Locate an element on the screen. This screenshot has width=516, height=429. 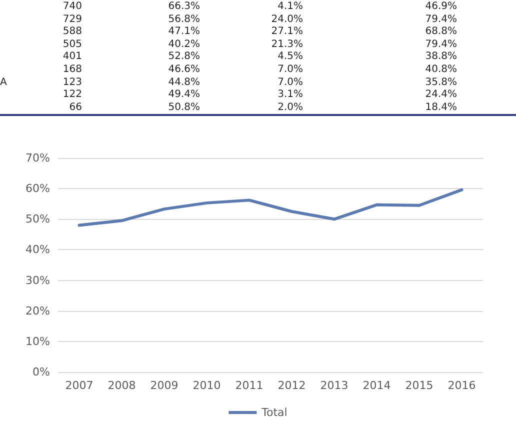
text: 123 is located at coordinates (72, 82).